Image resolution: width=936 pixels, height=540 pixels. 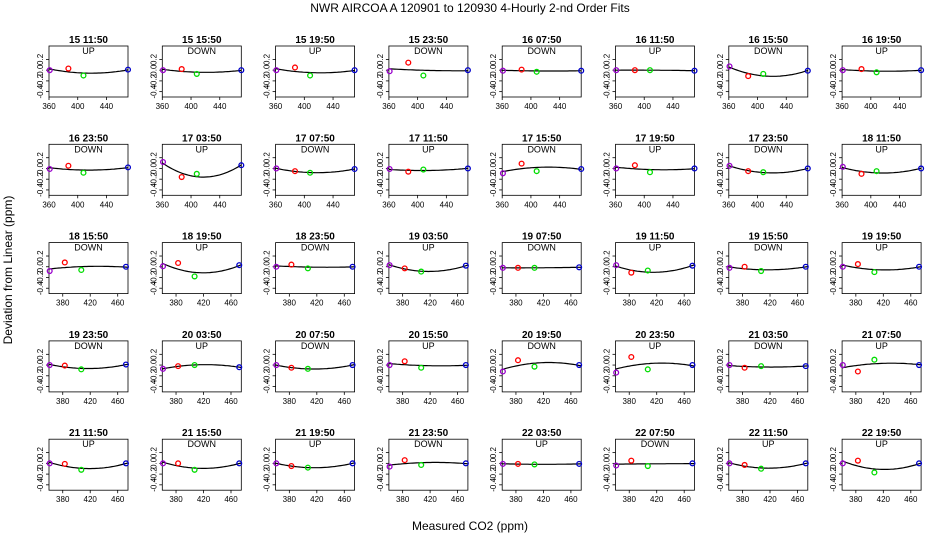 What do you see at coordinates (655, 335) in the screenshot?
I see `panel-title: 20 23:50` at bounding box center [655, 335].